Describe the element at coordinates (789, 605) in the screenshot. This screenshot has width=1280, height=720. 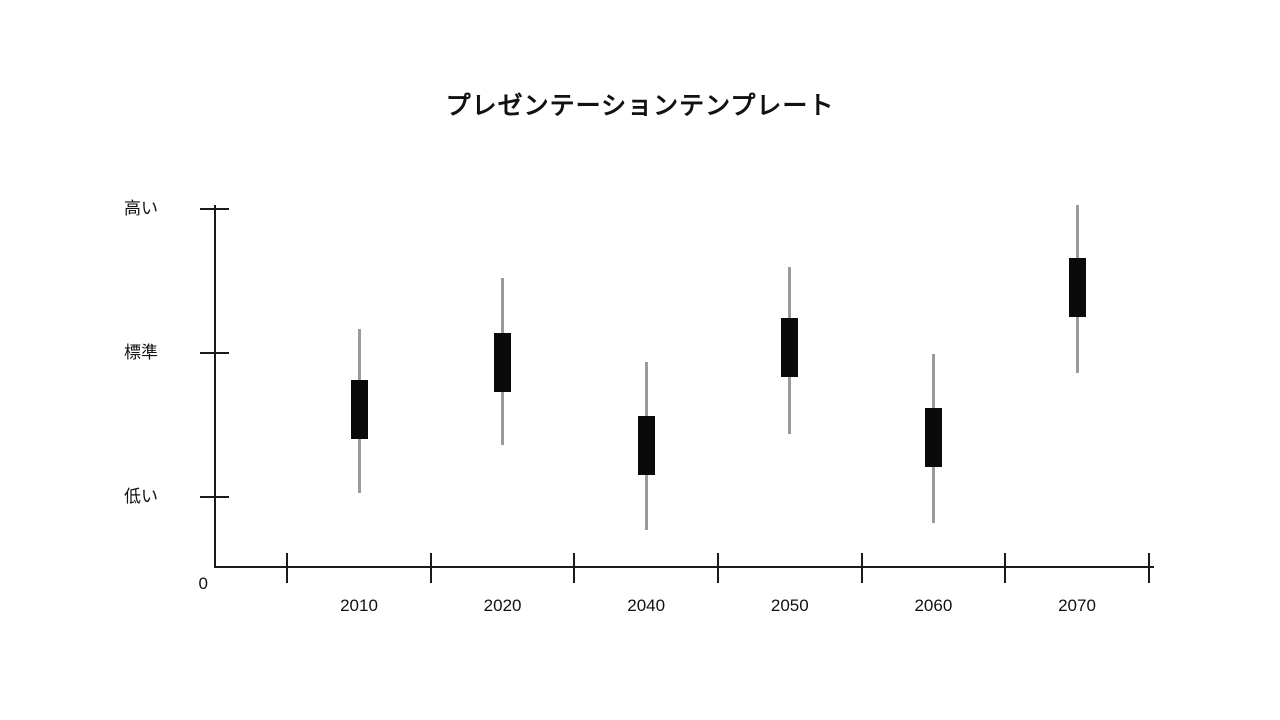
I see `x-tick-label: 2050` at that location.